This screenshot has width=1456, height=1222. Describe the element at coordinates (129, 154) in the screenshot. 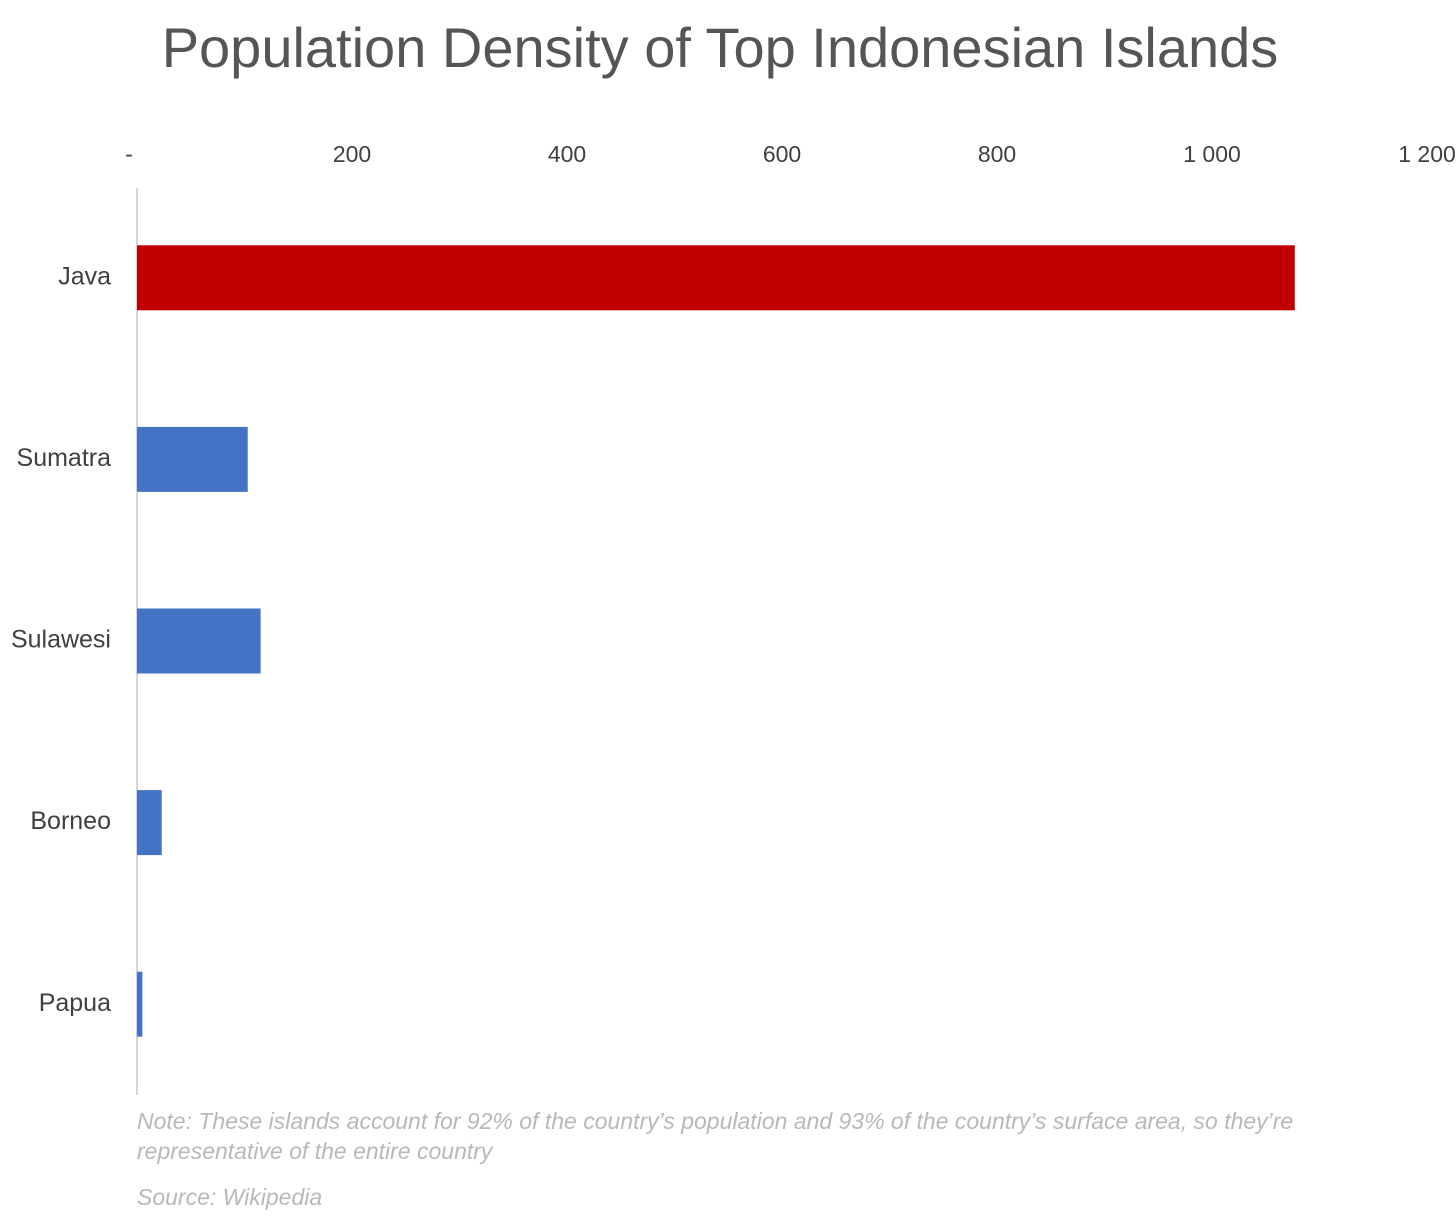

I see `x-tick-label: -` at that location.